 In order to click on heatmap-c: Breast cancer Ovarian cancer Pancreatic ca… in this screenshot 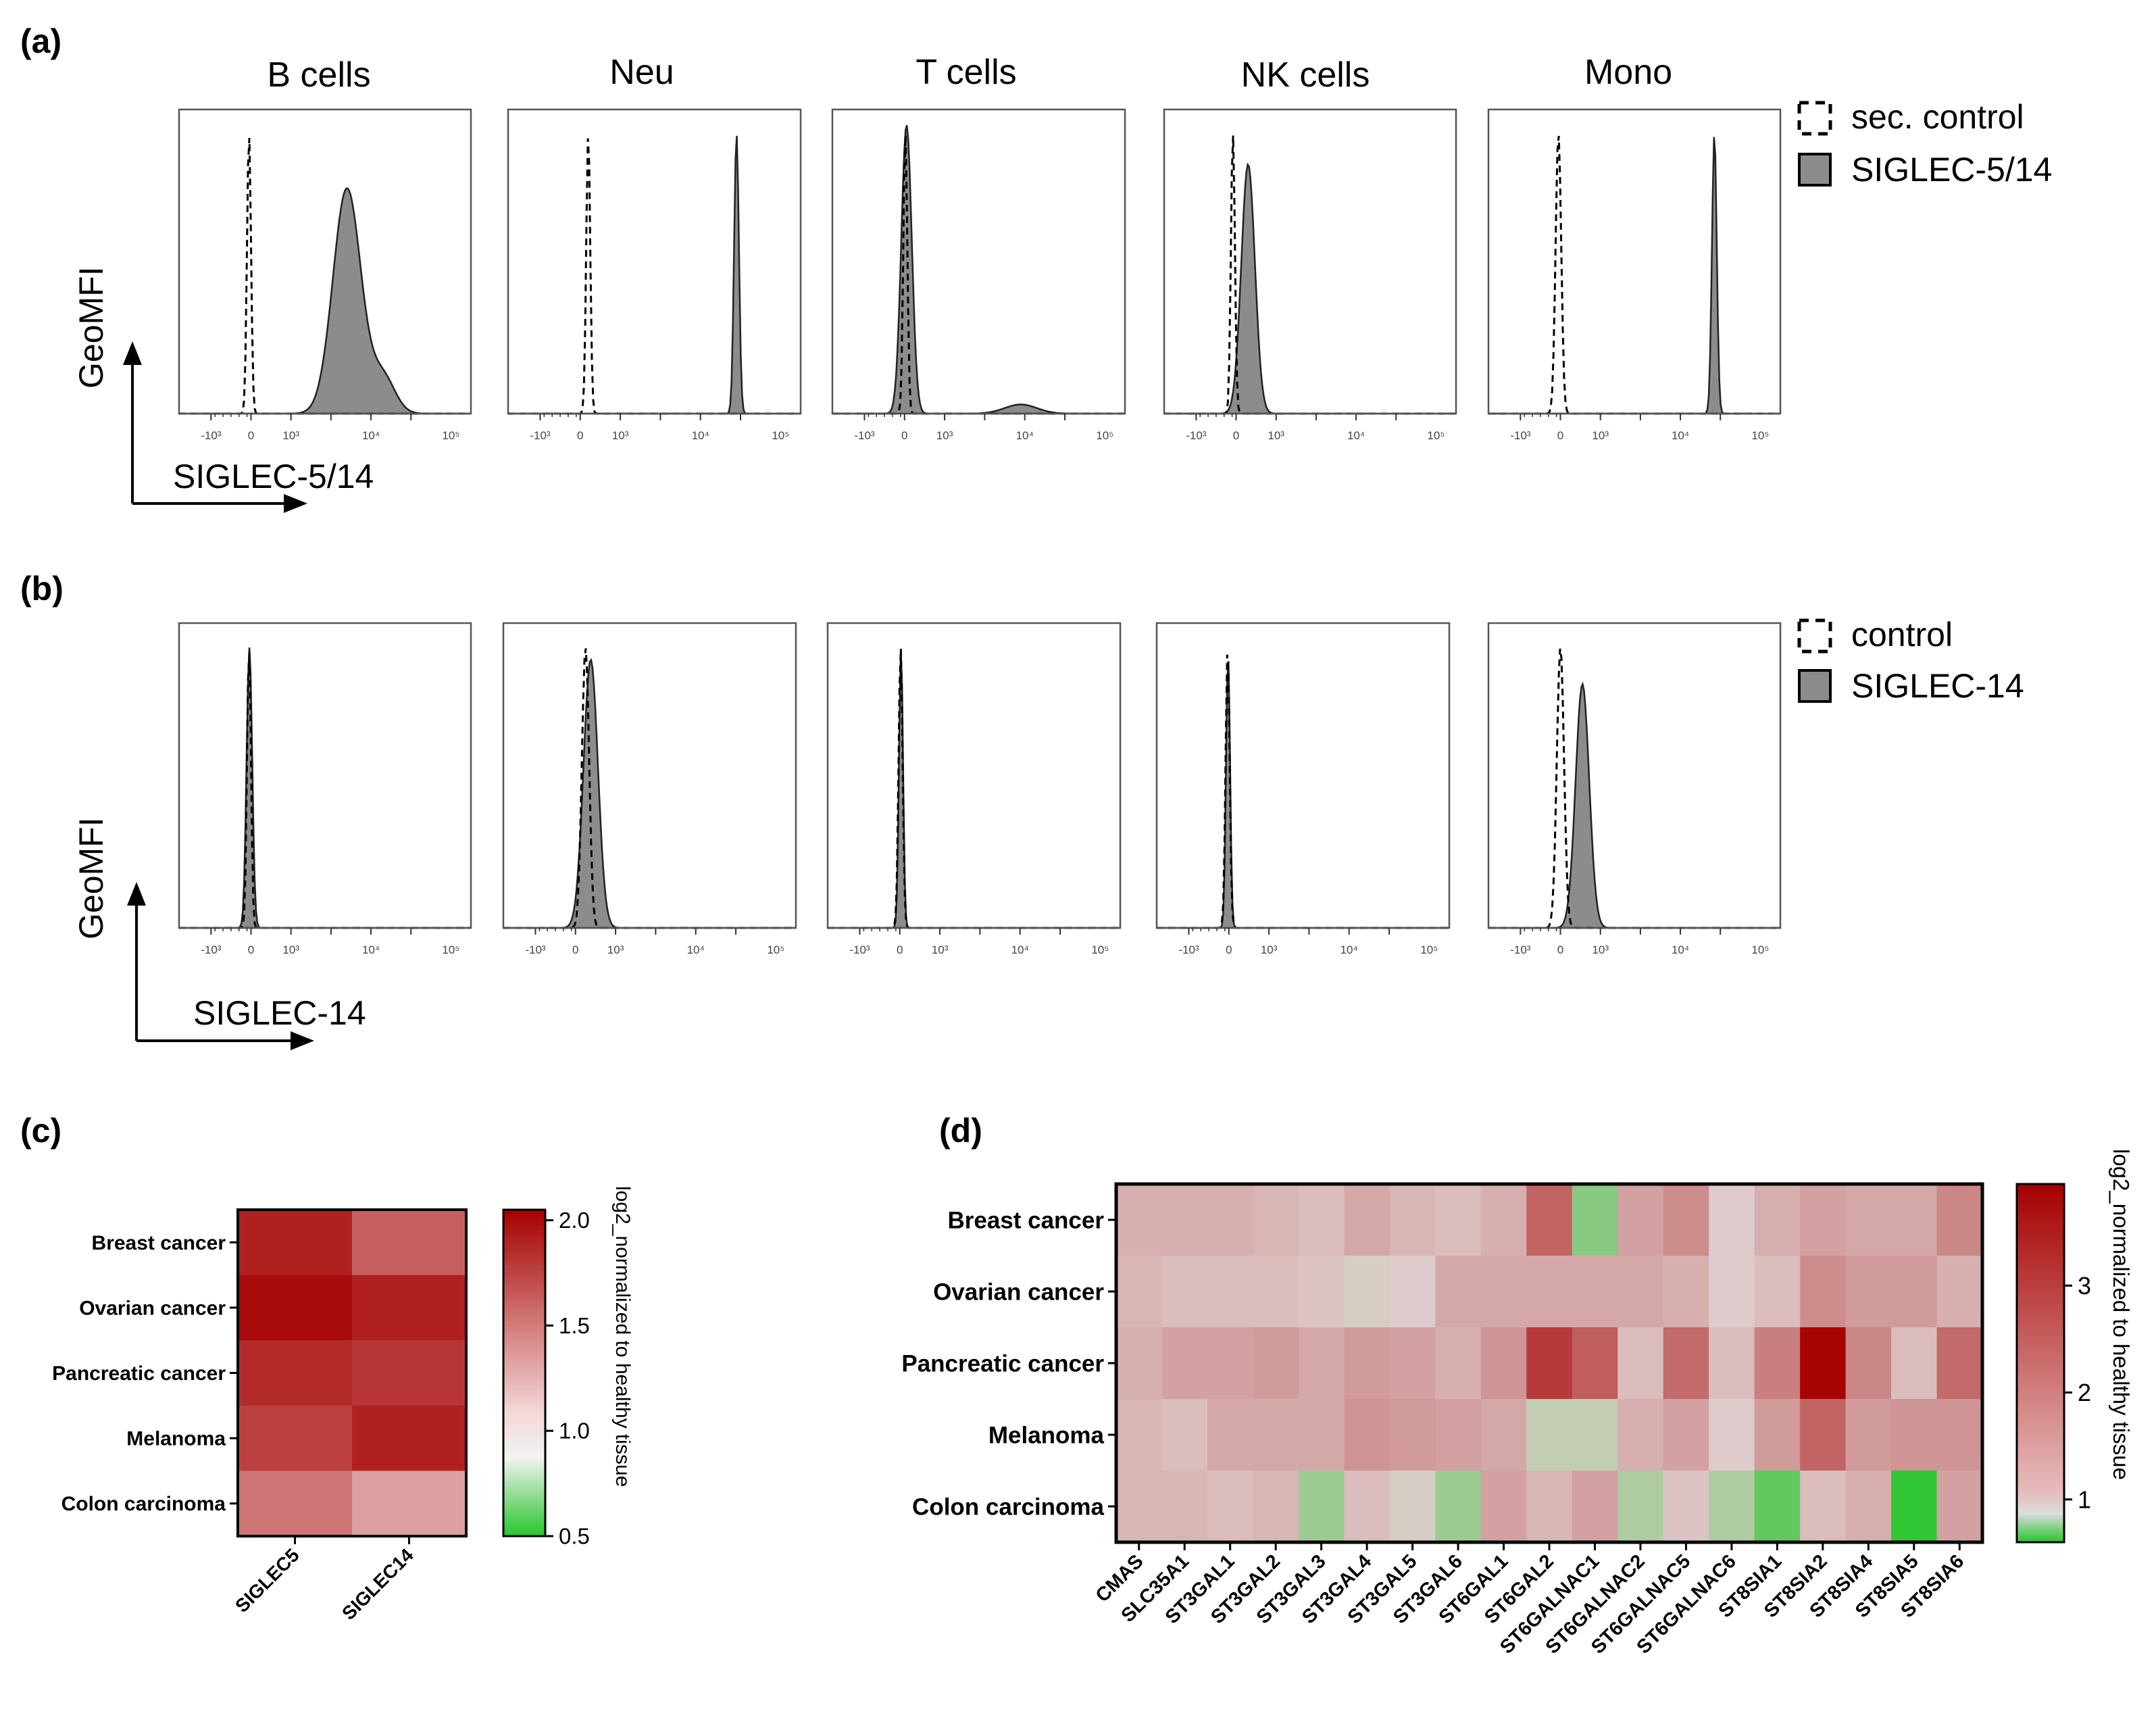, I will do `click(343, 1405)`.